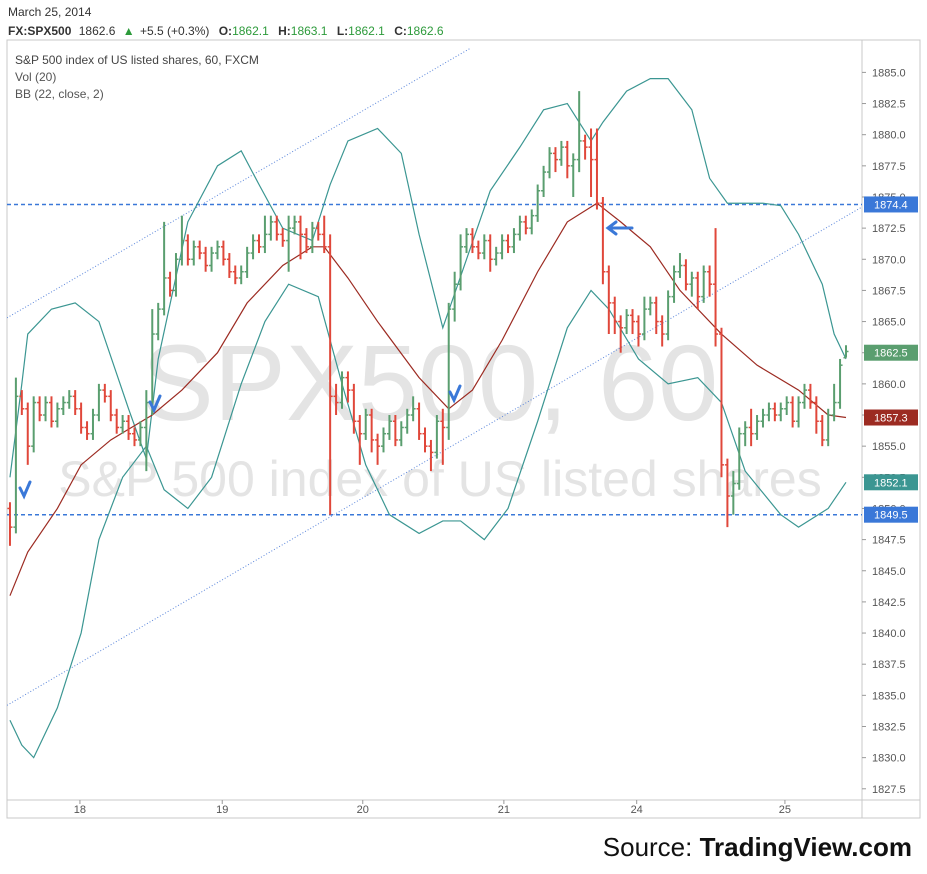 Image resolution: width=927 pixels, height=874 pixels. Describe the element at coordinates (889, 229) in the screenshot. I see `y-tick-label: 1872.5` at that location.